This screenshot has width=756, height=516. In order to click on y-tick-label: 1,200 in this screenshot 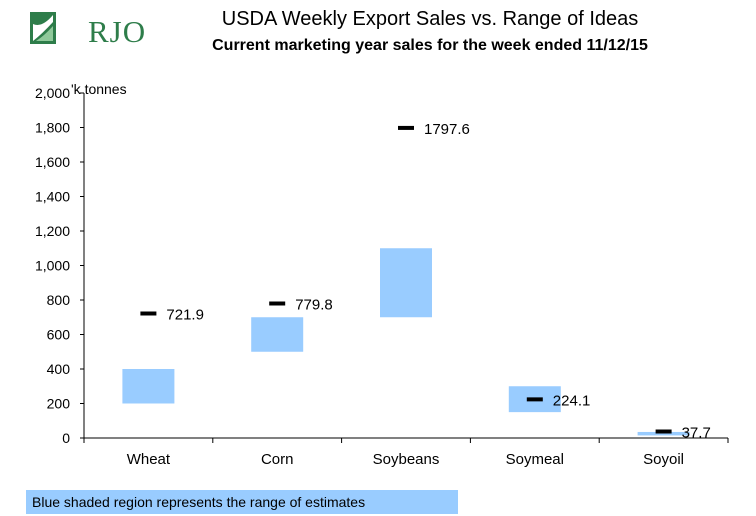, I will do `click(52, 231)`.